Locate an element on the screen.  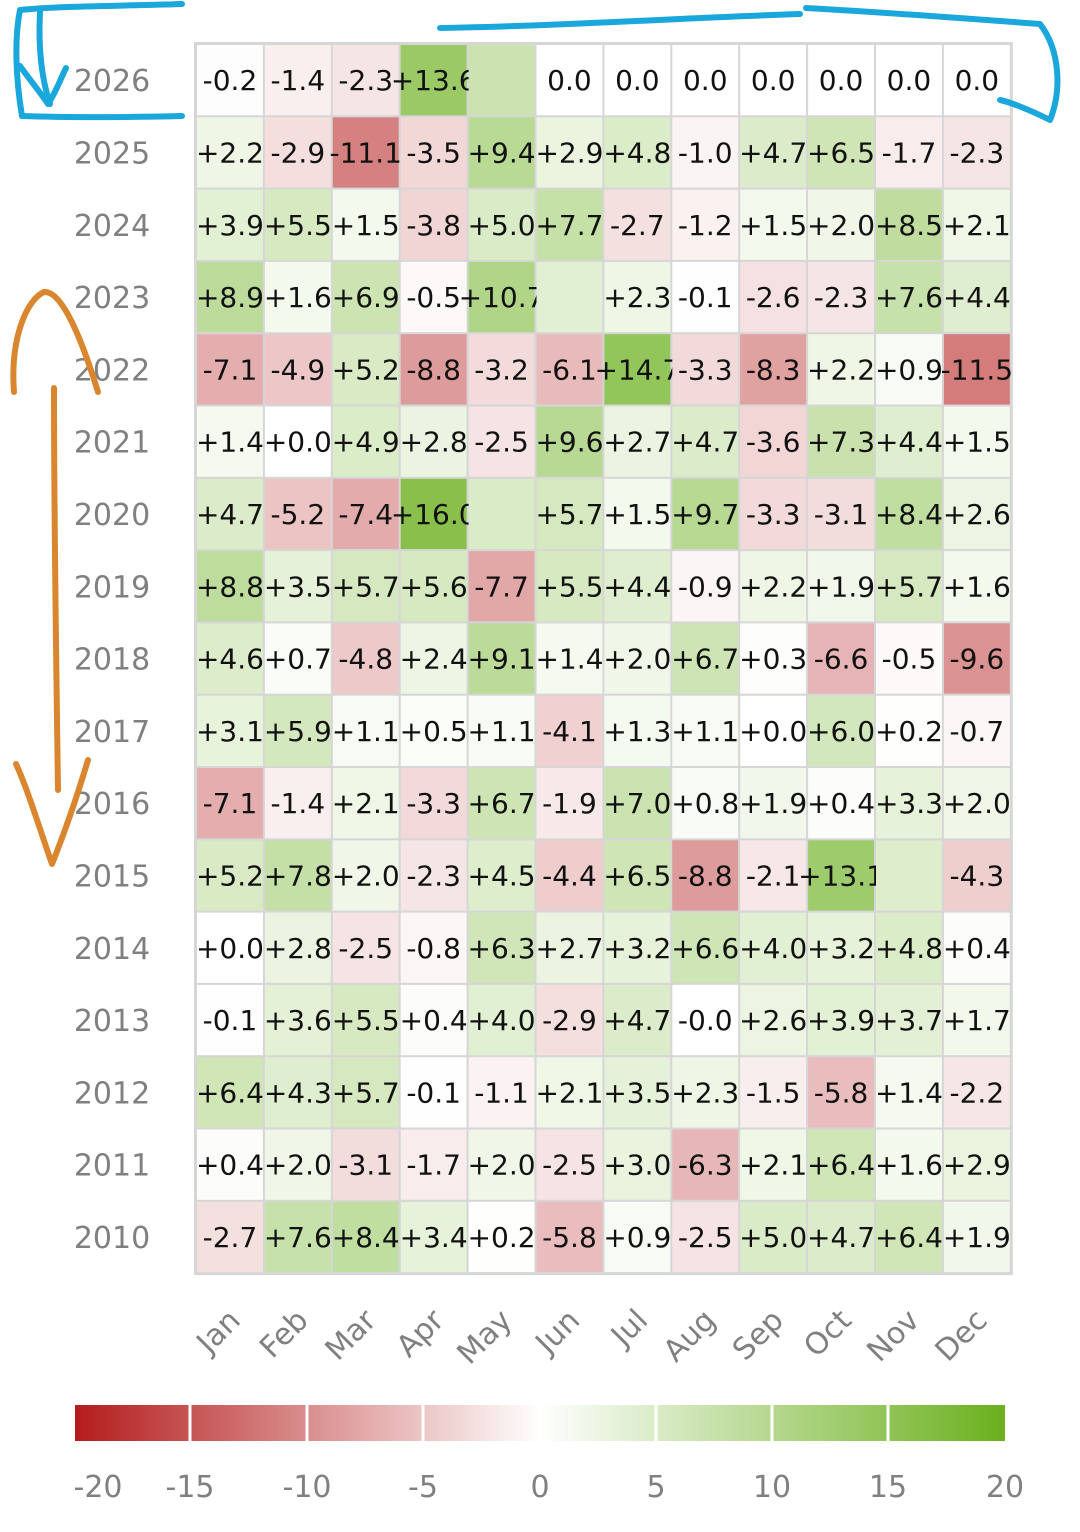
cell-value-label: -3.3 is located at coordinates (705, 369).